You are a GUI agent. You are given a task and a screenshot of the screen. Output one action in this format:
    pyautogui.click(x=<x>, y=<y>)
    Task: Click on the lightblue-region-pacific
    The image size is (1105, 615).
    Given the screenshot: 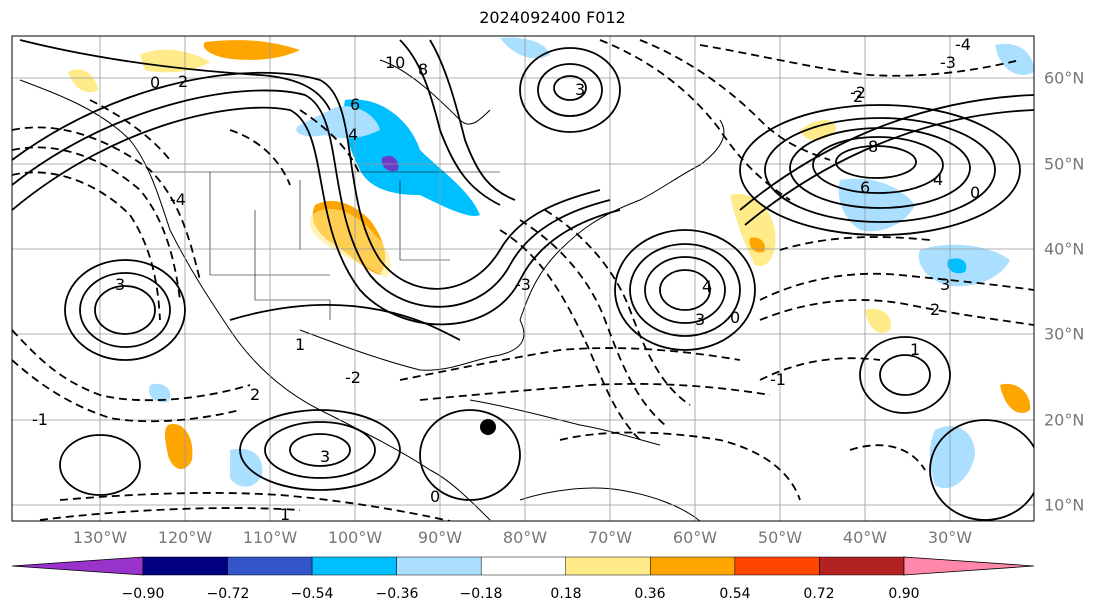 What is the action you would take?
    pyautogui.click(x=246, y=467)
    